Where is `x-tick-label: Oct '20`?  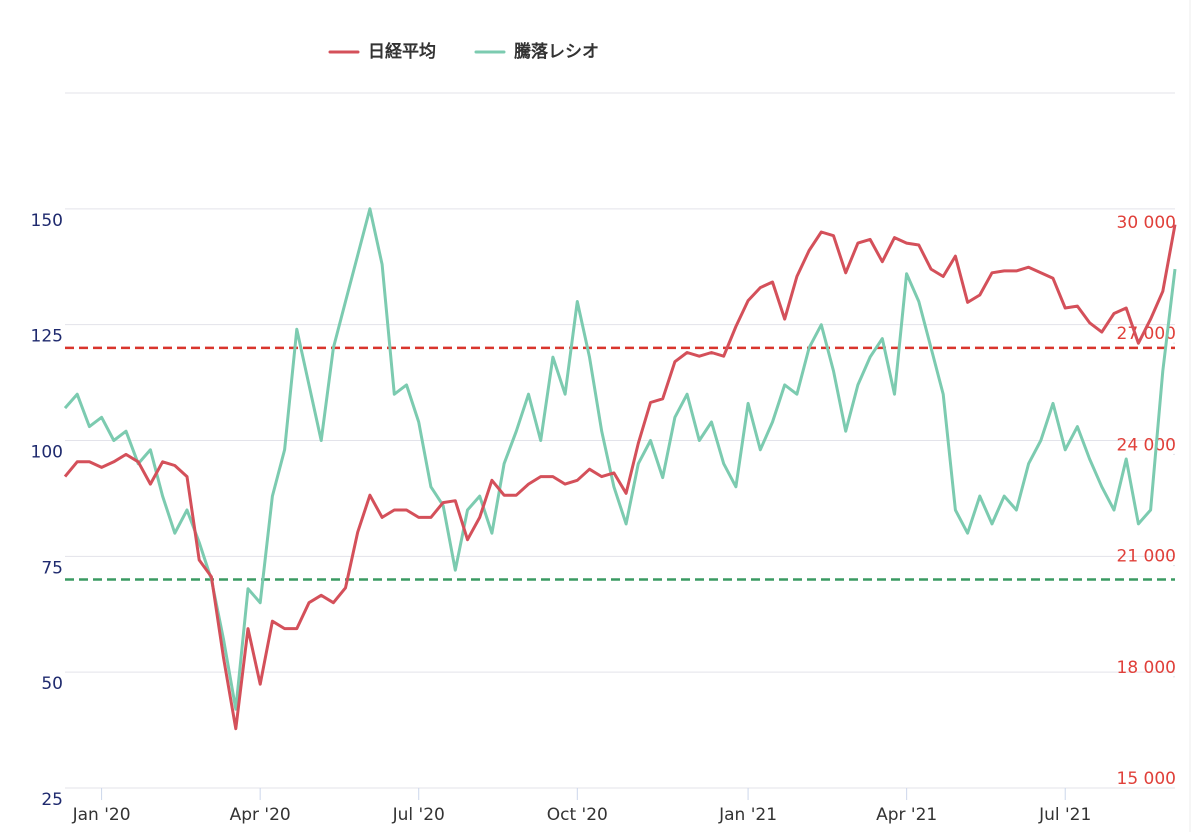 x-tick-label: Oct '20 is located at coordinates (577, 815).